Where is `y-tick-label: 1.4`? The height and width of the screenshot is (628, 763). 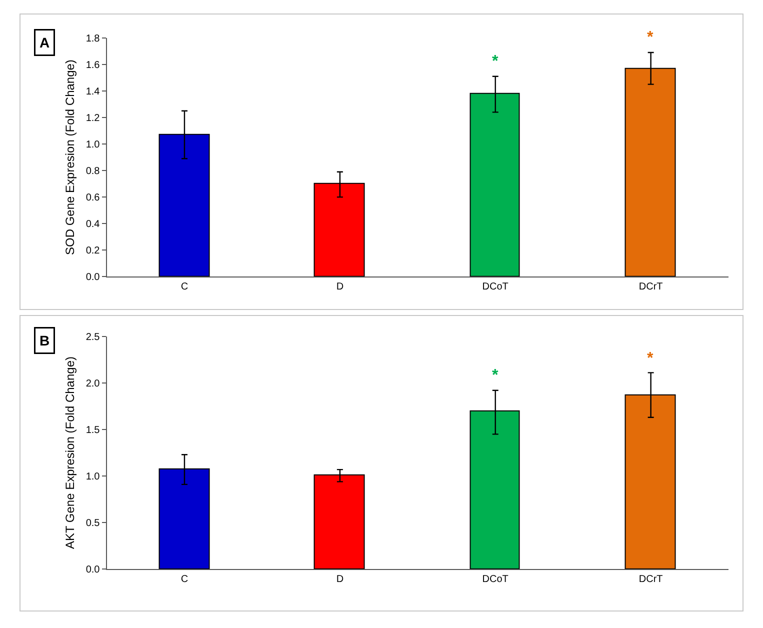
y-tick-label: 1.4 is located at coordinates (93, 92).